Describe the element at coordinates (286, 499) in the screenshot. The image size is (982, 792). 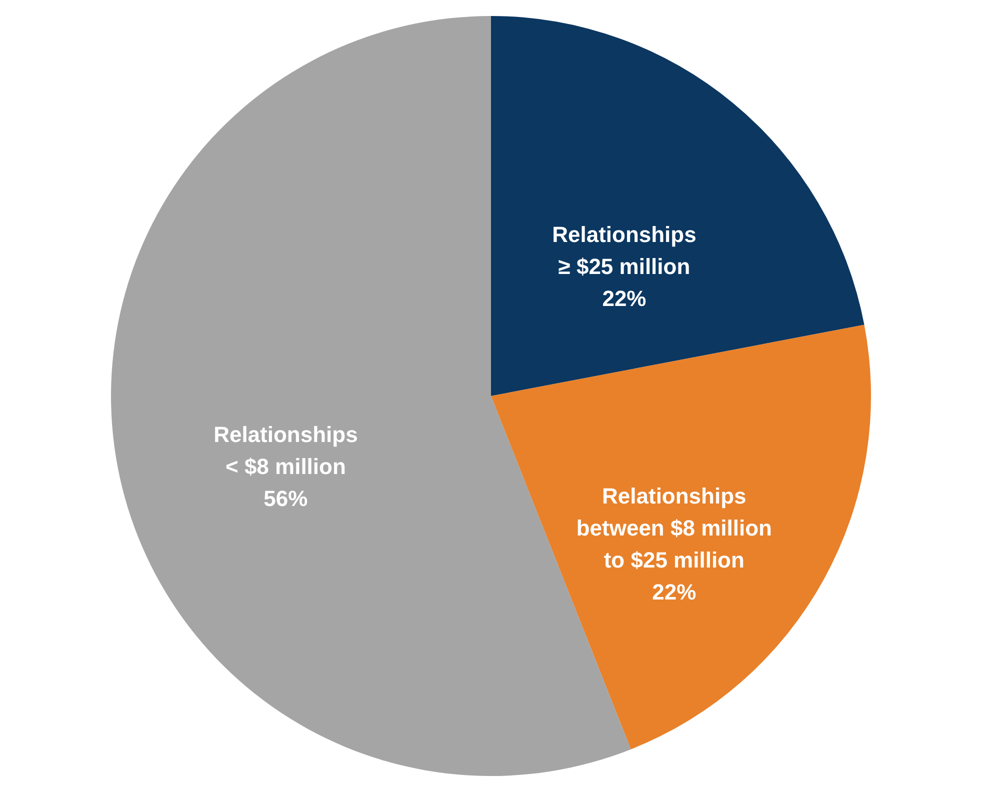
I see `data-label: 56%` at that location.